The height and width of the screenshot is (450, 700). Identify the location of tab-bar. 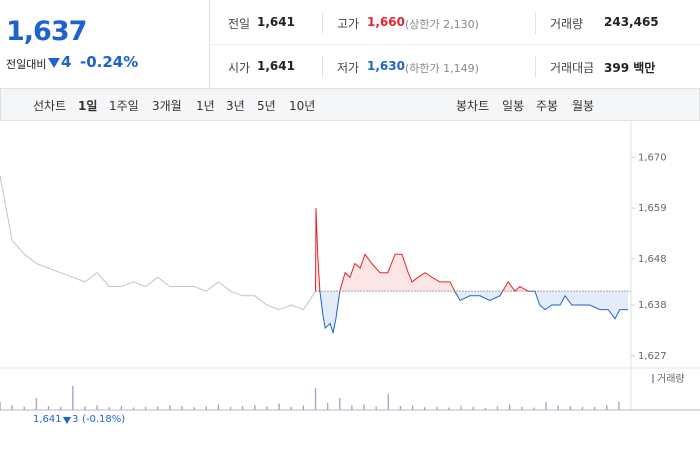
(350, 104).